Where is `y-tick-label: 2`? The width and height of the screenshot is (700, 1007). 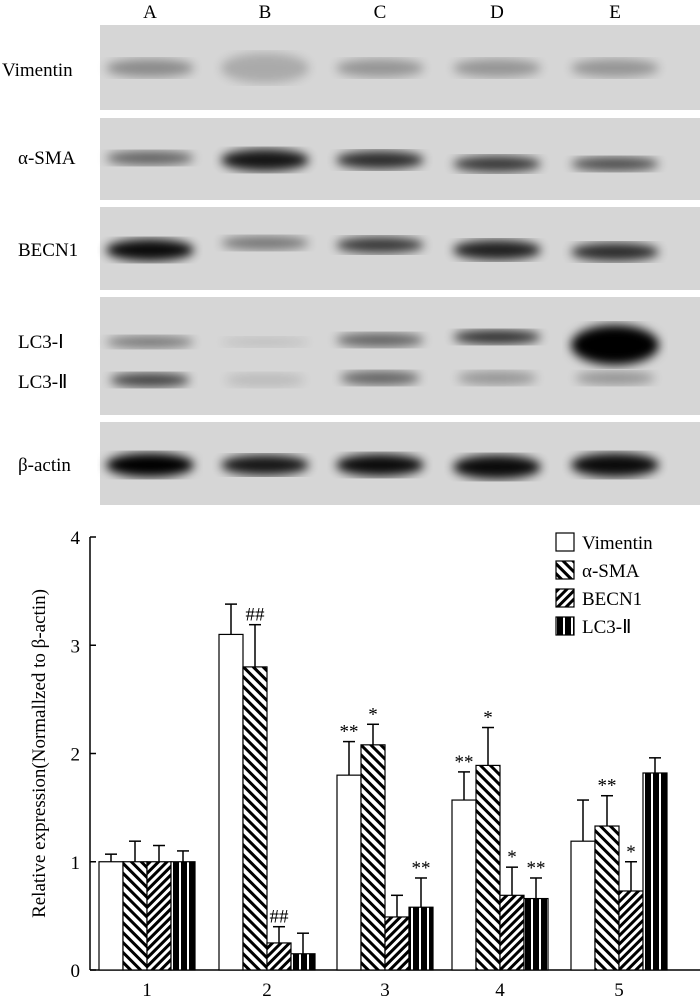
y-tick-label: 2 is located at coordinates (76, 755).